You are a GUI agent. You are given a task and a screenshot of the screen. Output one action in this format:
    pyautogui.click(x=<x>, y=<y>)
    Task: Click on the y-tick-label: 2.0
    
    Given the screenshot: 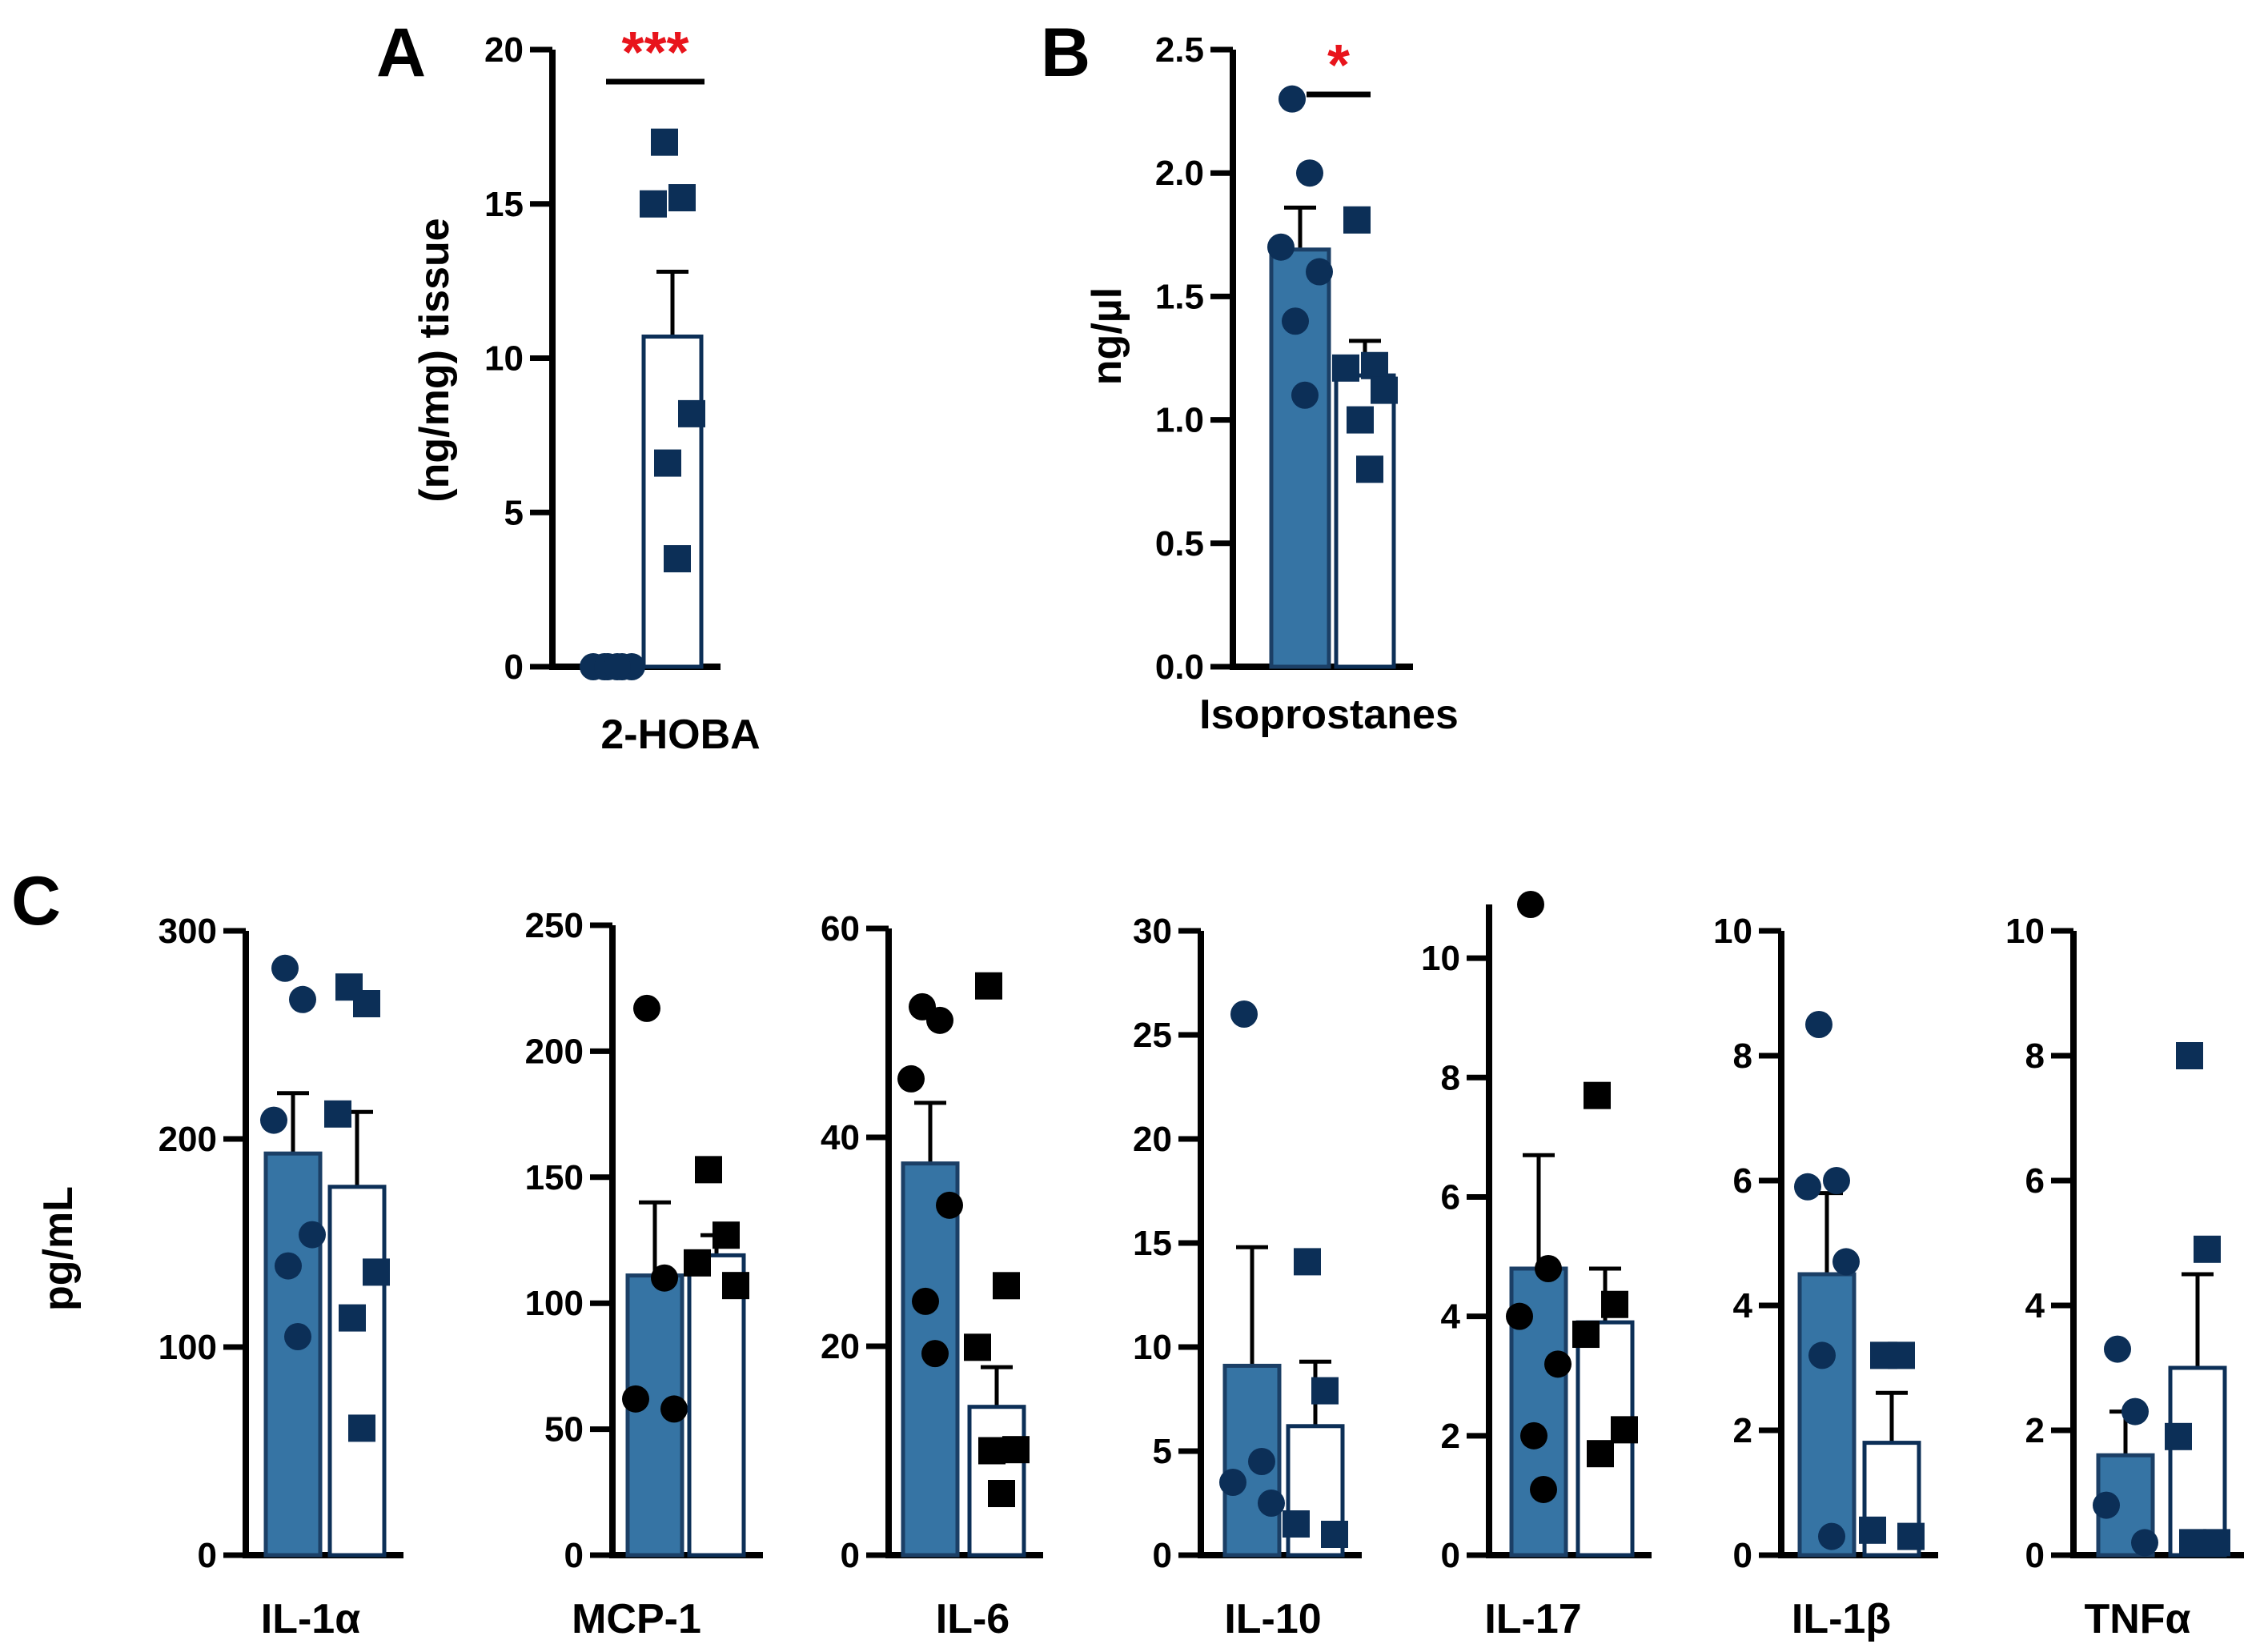 What is the action you would take?
    pyautogui.click(x=1179, y=173)
    